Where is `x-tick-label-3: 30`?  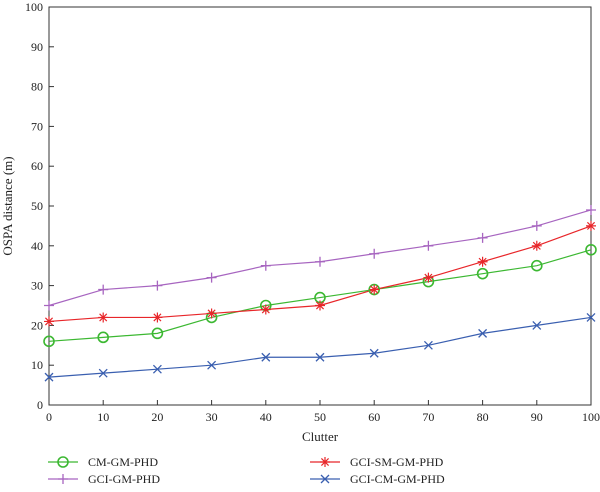 x-tick-label-3: 30 is located at coordinates (212, 417).